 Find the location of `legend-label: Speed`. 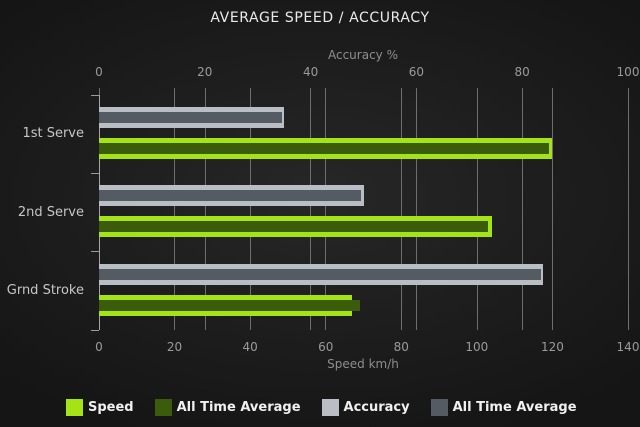

legend-label: Speed is located at coordinates (111, 407).